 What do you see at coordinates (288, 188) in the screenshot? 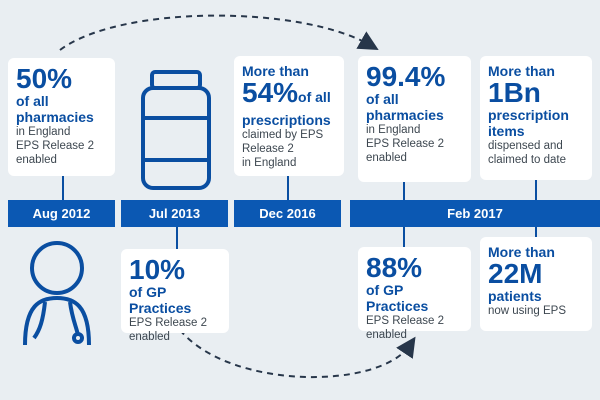
I see `connector-dec2016` at bounding box center [288, 188].